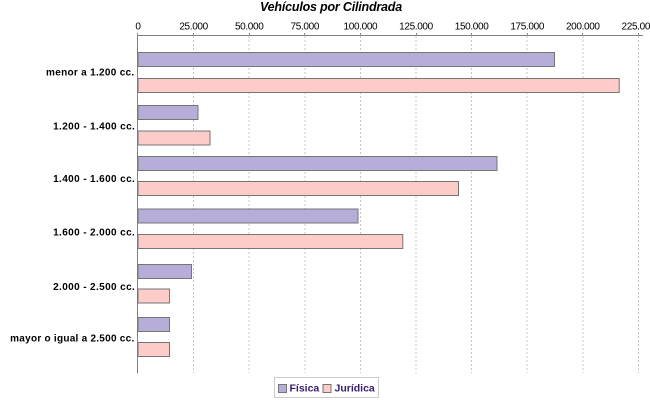  I want to click on svg-text: menor a 1.200 cc., so click(90, 72).